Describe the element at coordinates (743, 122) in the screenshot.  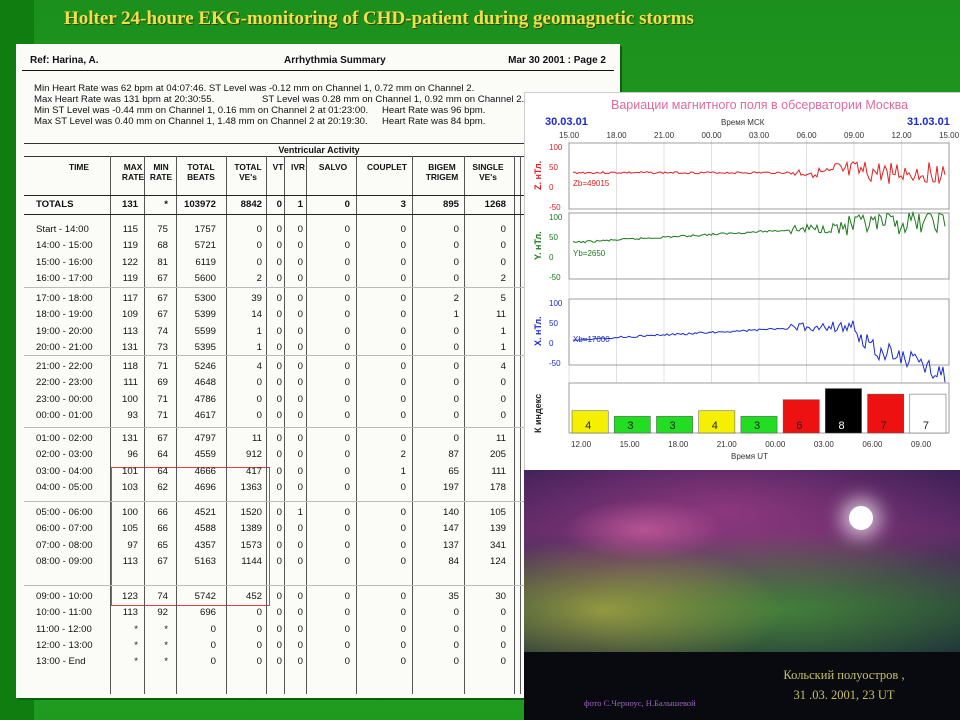
I see `chart-top-axis-label: Время МСК` at that location.